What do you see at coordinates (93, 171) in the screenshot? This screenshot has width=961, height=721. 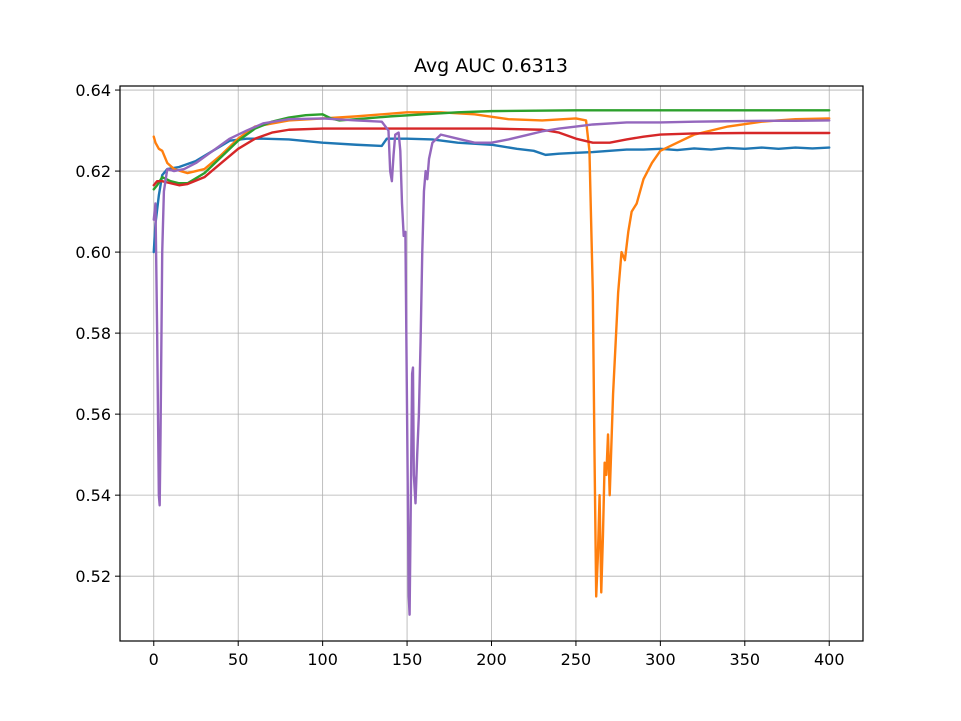 I see `y-tick-label: 0.62` at bounding box center [93, 171].